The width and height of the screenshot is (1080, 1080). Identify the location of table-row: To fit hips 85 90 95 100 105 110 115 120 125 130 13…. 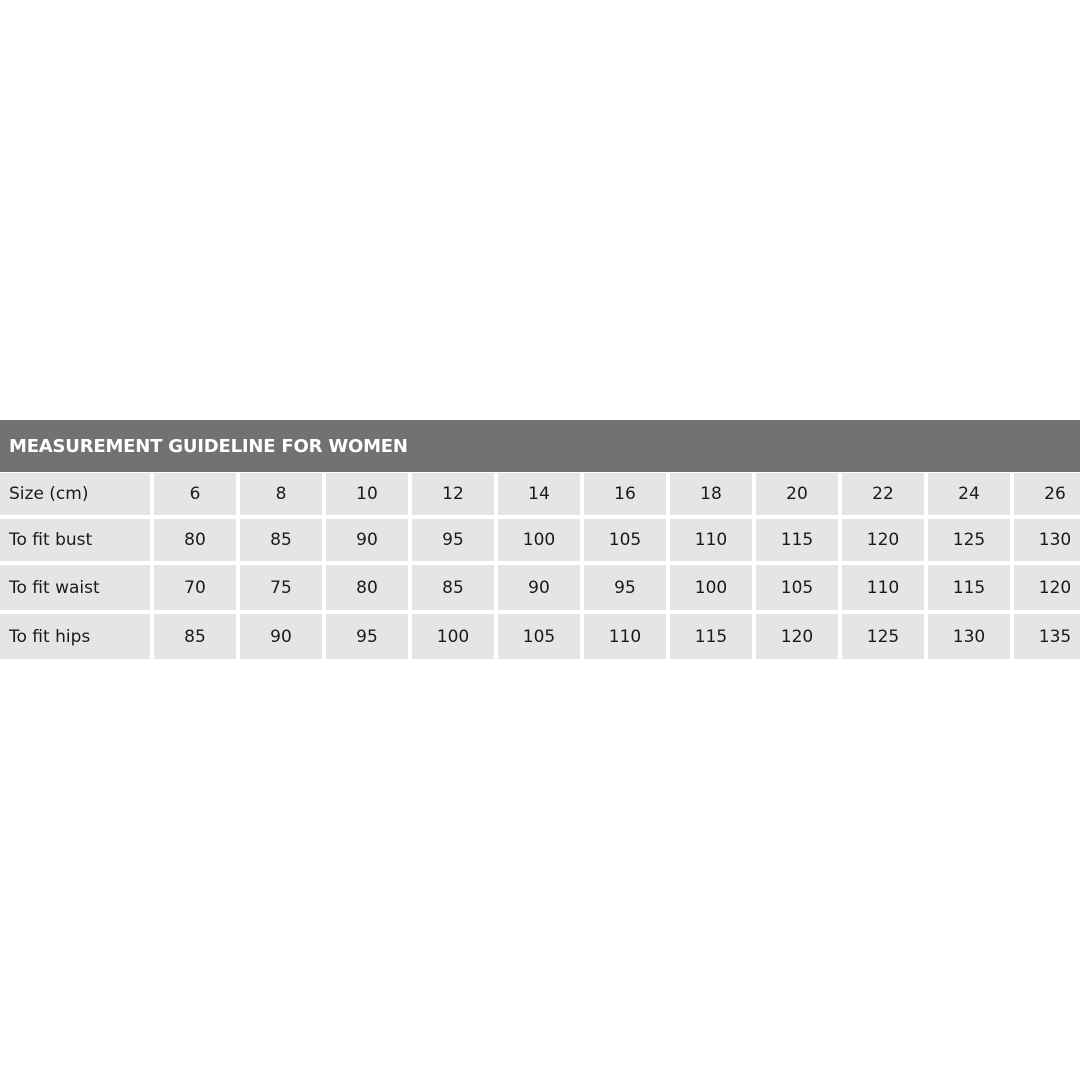
(540, 636).